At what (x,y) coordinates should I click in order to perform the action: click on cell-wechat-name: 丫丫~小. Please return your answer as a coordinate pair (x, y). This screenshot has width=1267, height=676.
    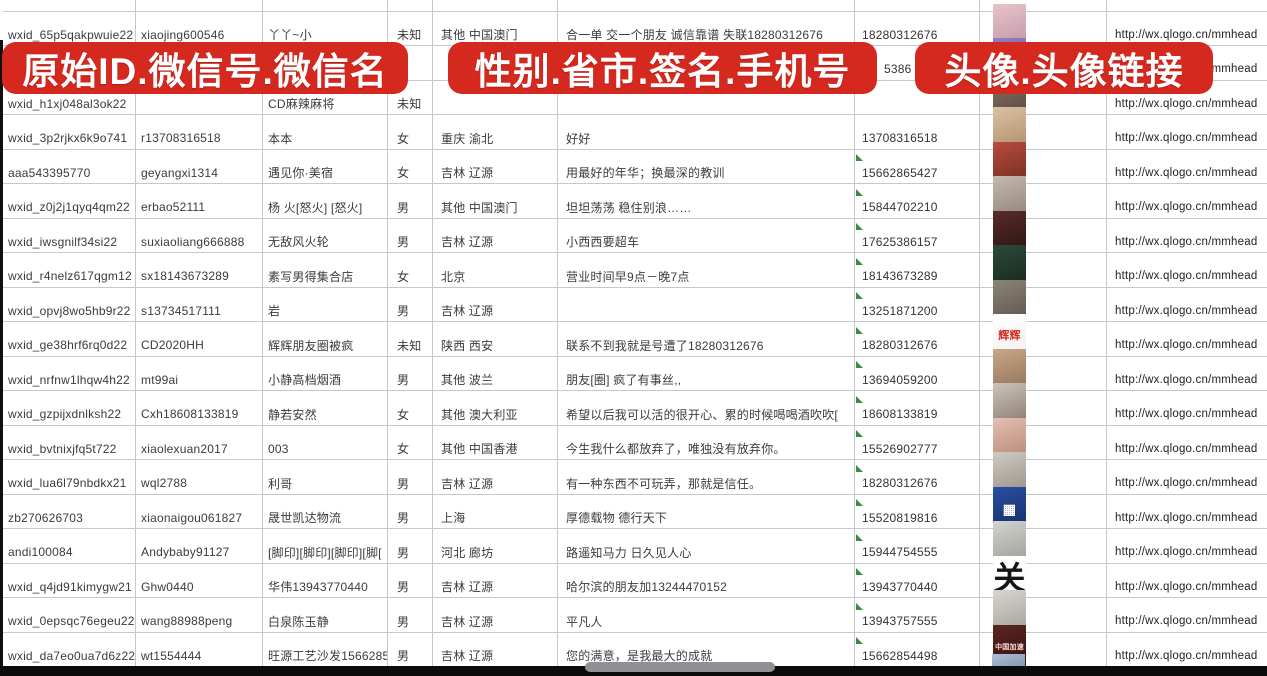
    Looking at the image, I should click on (325, 34).